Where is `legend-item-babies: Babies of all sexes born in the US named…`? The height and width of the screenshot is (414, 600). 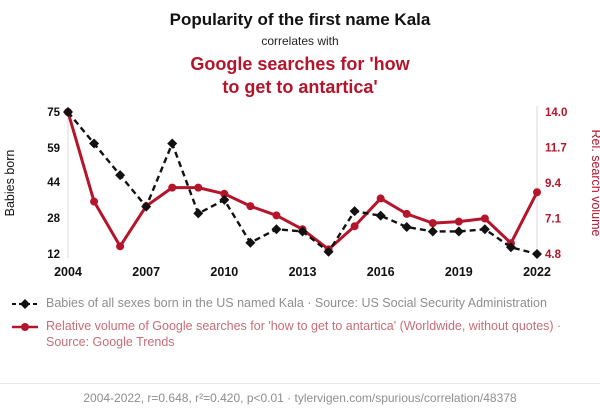 legend-item-babies: Babies of all sexes born in the US named… is located at coordinates (299, 303).